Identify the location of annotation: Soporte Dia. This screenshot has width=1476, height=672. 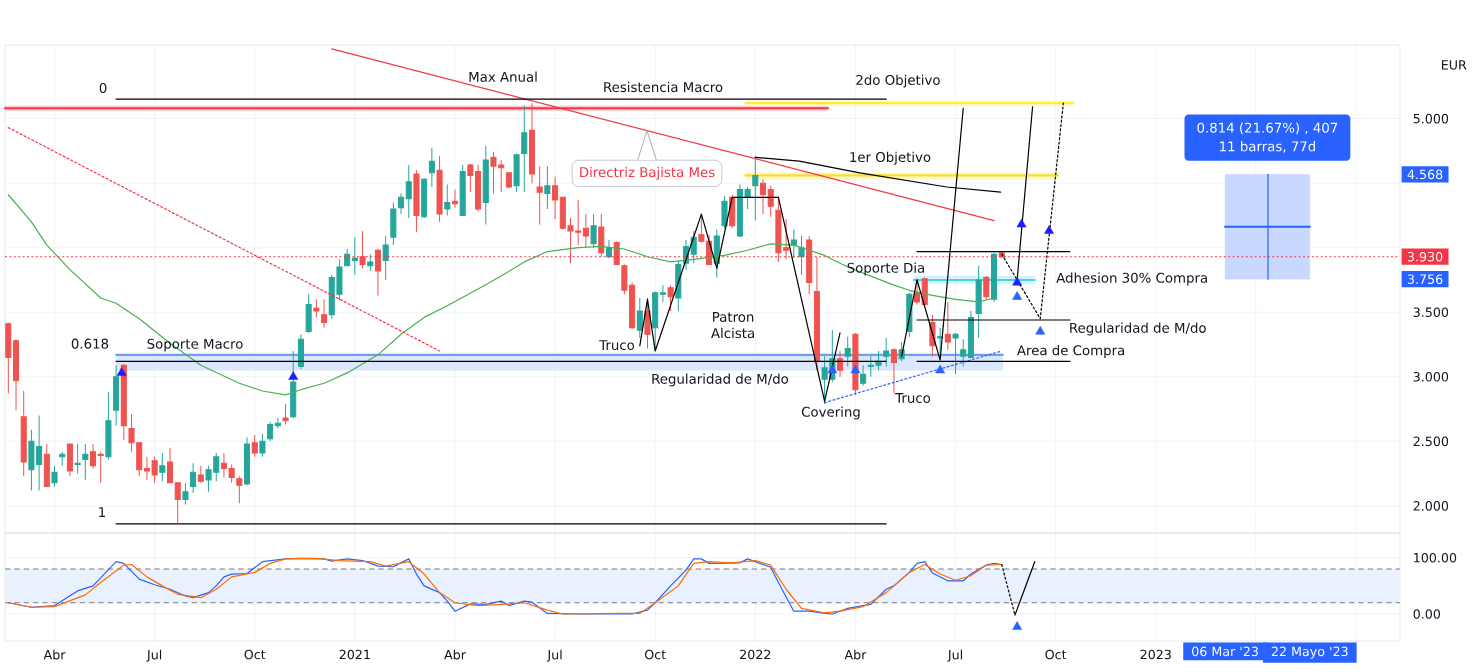
(885, 269).